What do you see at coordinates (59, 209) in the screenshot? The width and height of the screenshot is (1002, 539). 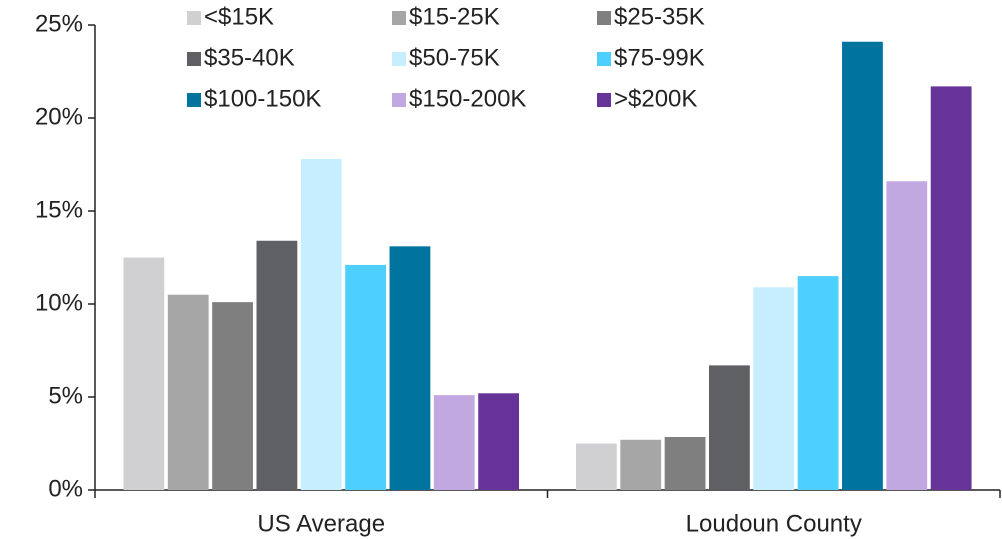 I see `y-tick-label: 15%` at bounding box center [59, 209].